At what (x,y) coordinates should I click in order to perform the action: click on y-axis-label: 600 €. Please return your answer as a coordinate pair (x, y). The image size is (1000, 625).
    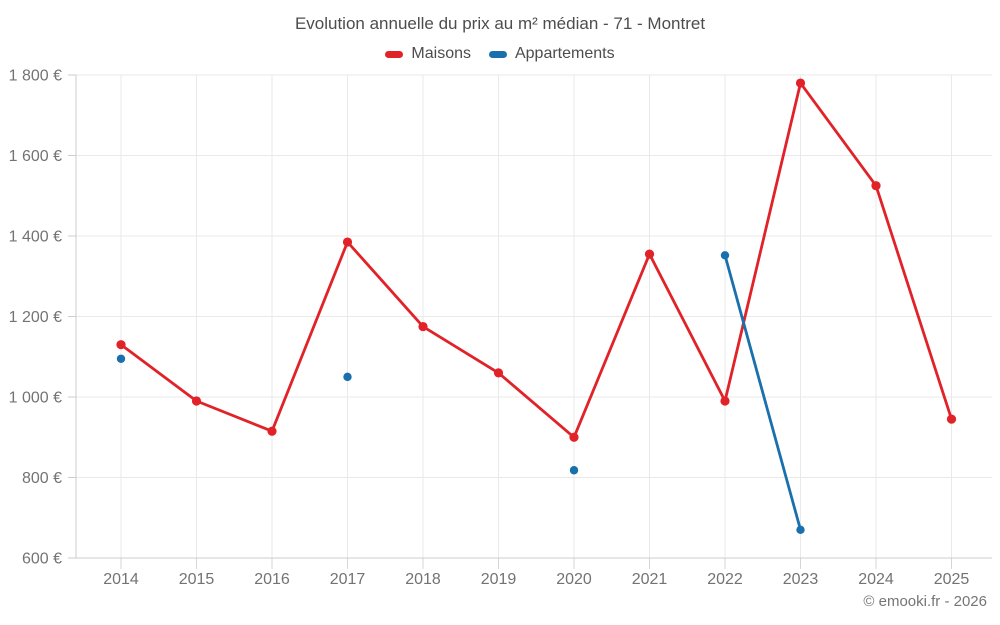
    Looking at the image, I should click on (42, 559).